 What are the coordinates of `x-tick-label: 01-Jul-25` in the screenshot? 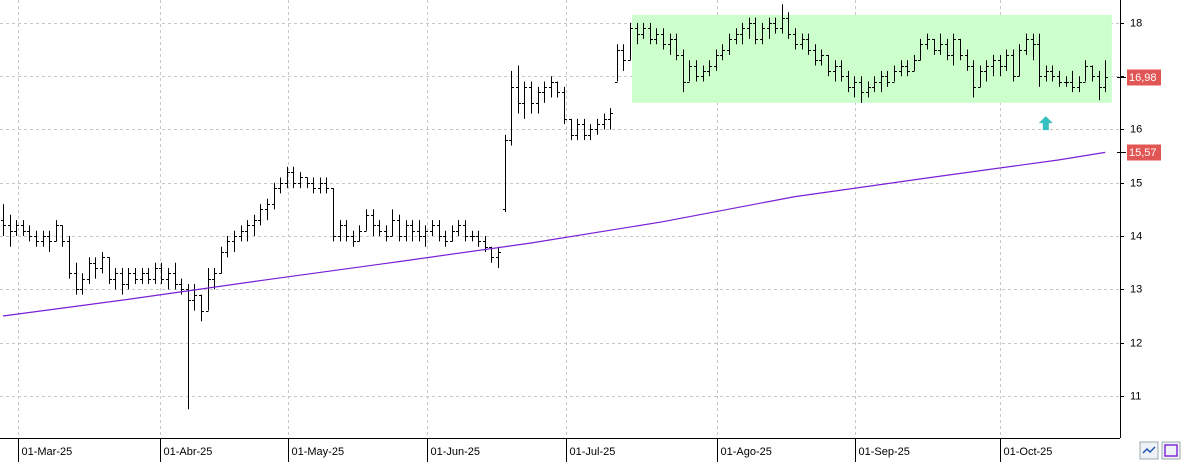 It's located at (593, 452).